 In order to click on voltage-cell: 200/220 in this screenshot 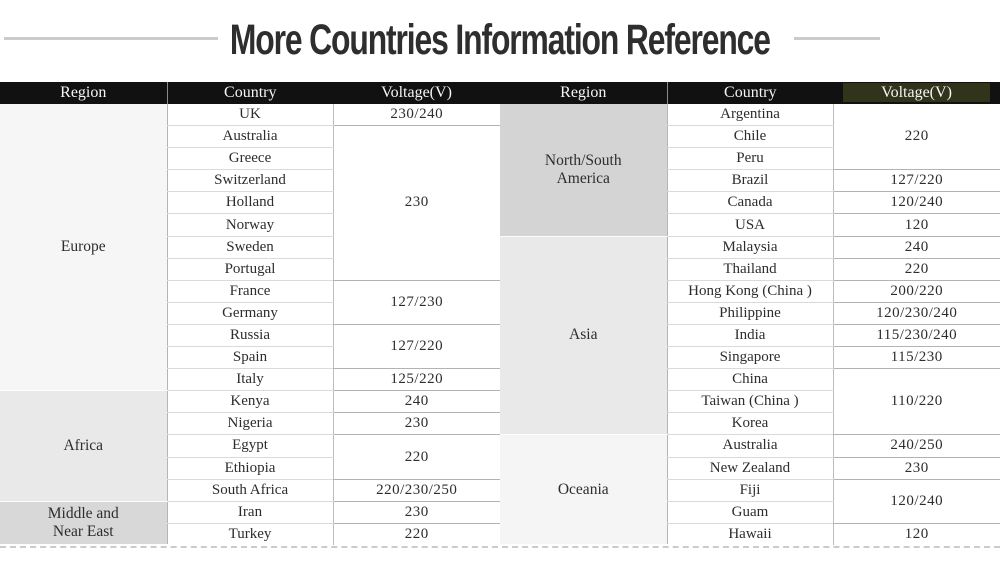, I will do `click(916, 291)`.